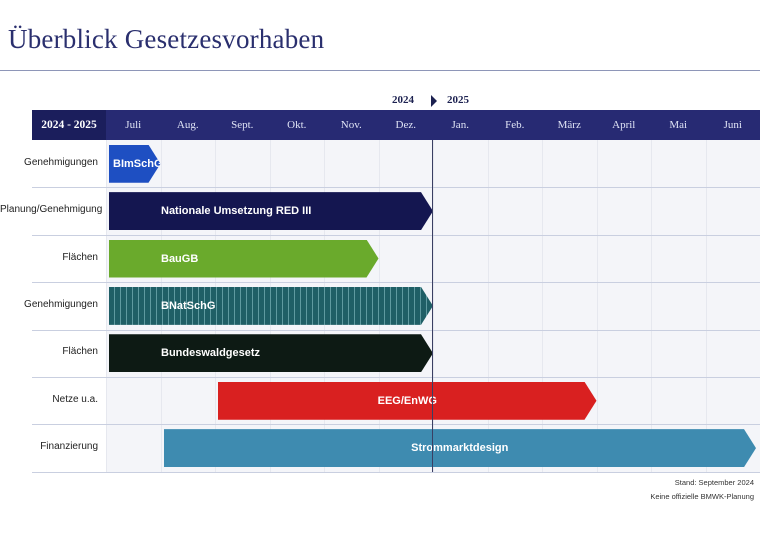 This screenshot has height=536, width=760. Describe the element at coordinates (678, 125) in the screenshot. I see `month-header: Mai` at that location.